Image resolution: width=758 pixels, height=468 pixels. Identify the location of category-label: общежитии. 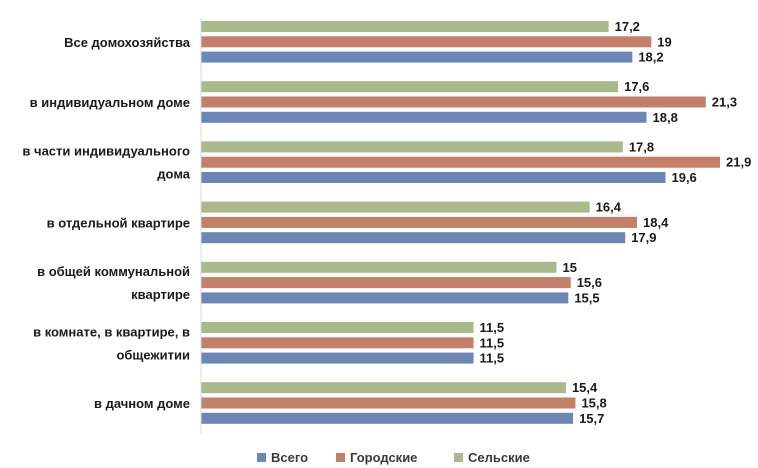
(153, 354).